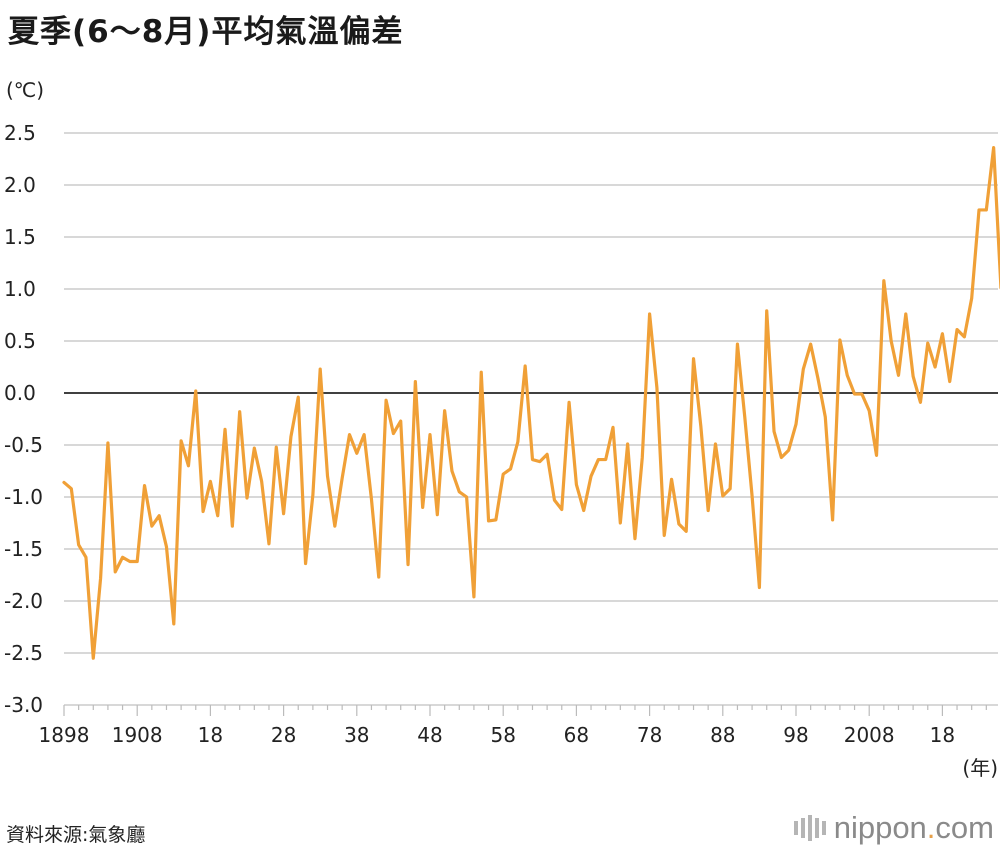 The image size is (1000, 856). Describe the element at coordinates (809, 828) in the screenshot. I see `nippon-logo-bars-icon` at that location.